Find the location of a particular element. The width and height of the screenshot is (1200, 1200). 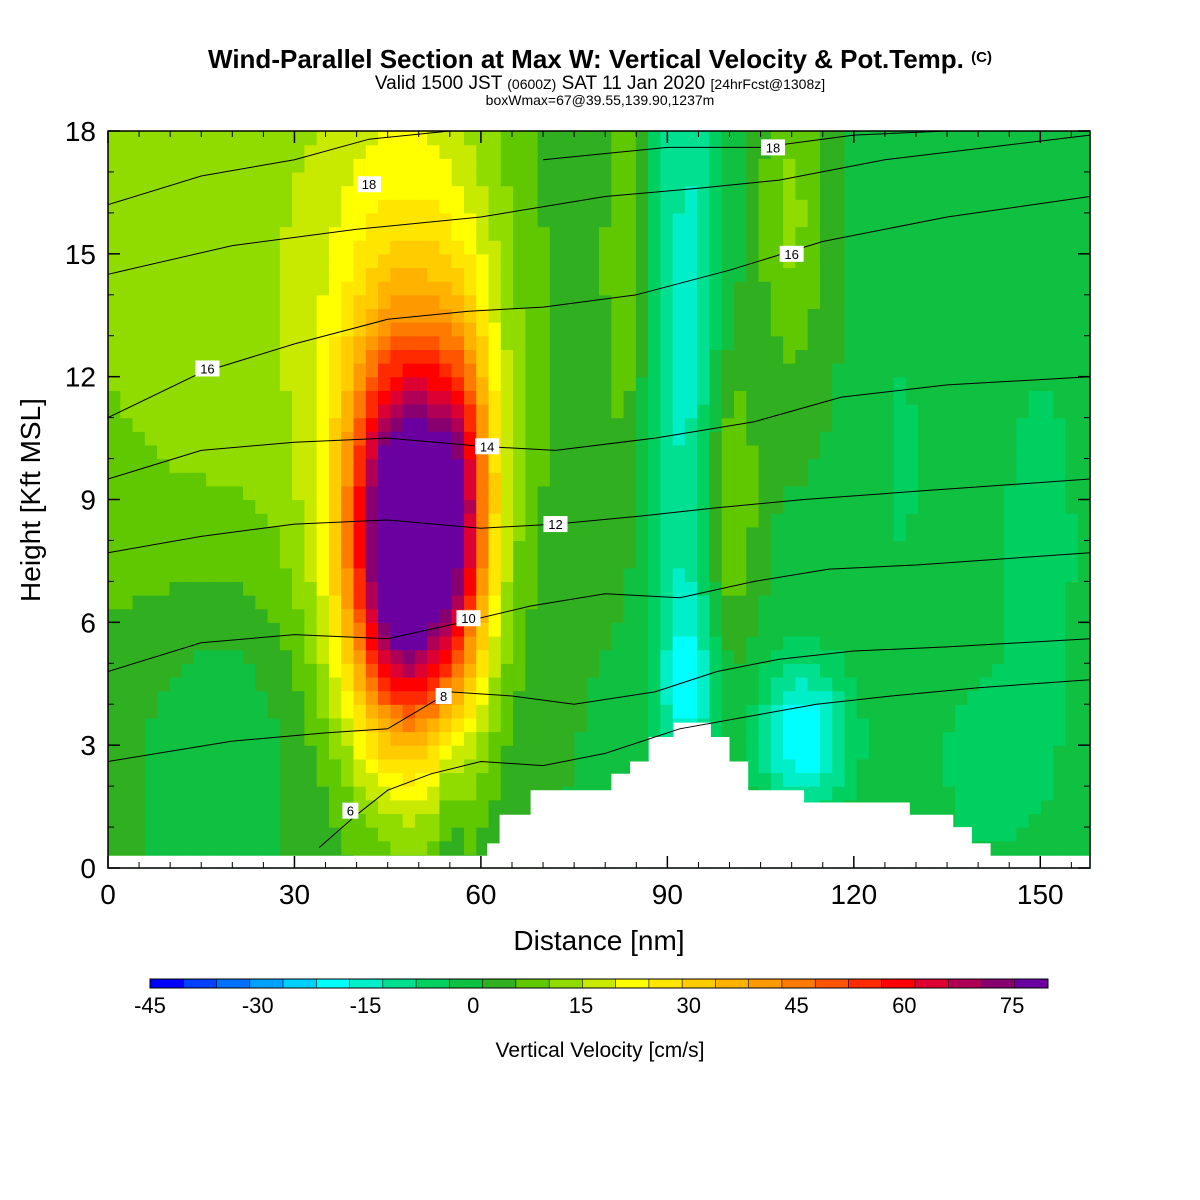

theta-contour-line is located at coordinates (599, 204).